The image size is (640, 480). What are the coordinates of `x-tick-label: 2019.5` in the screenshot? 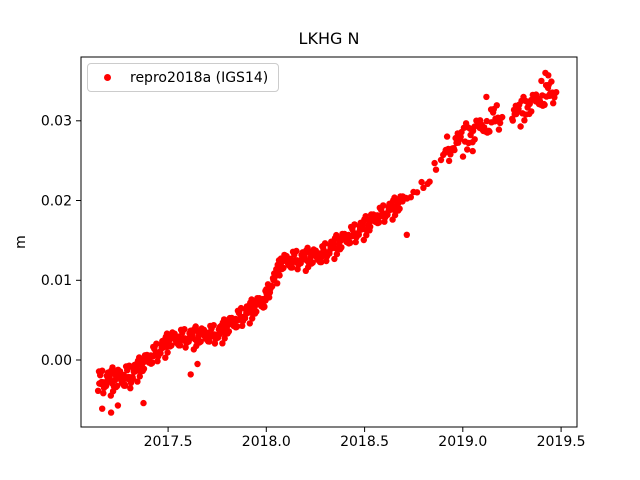 It's located at (561, 442).